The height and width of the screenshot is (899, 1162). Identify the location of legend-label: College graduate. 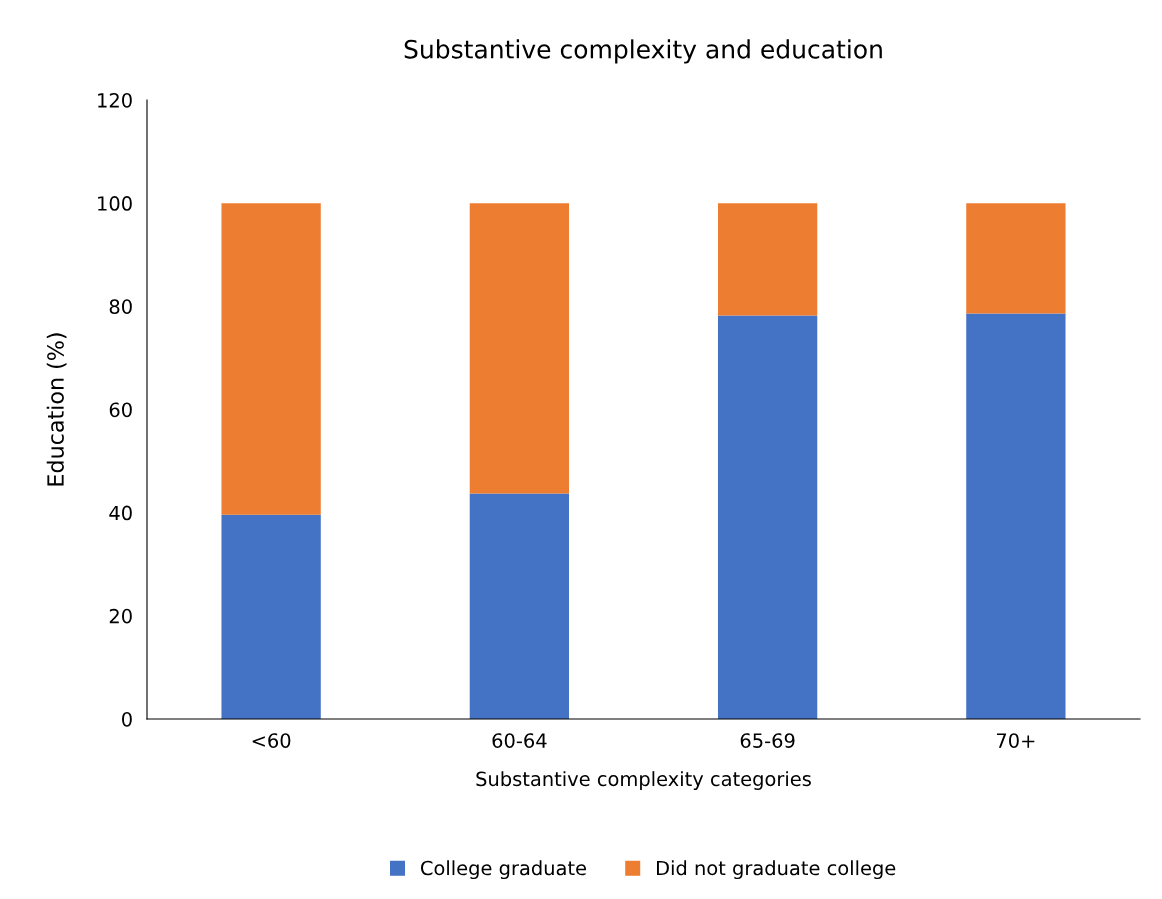
(503, 870).